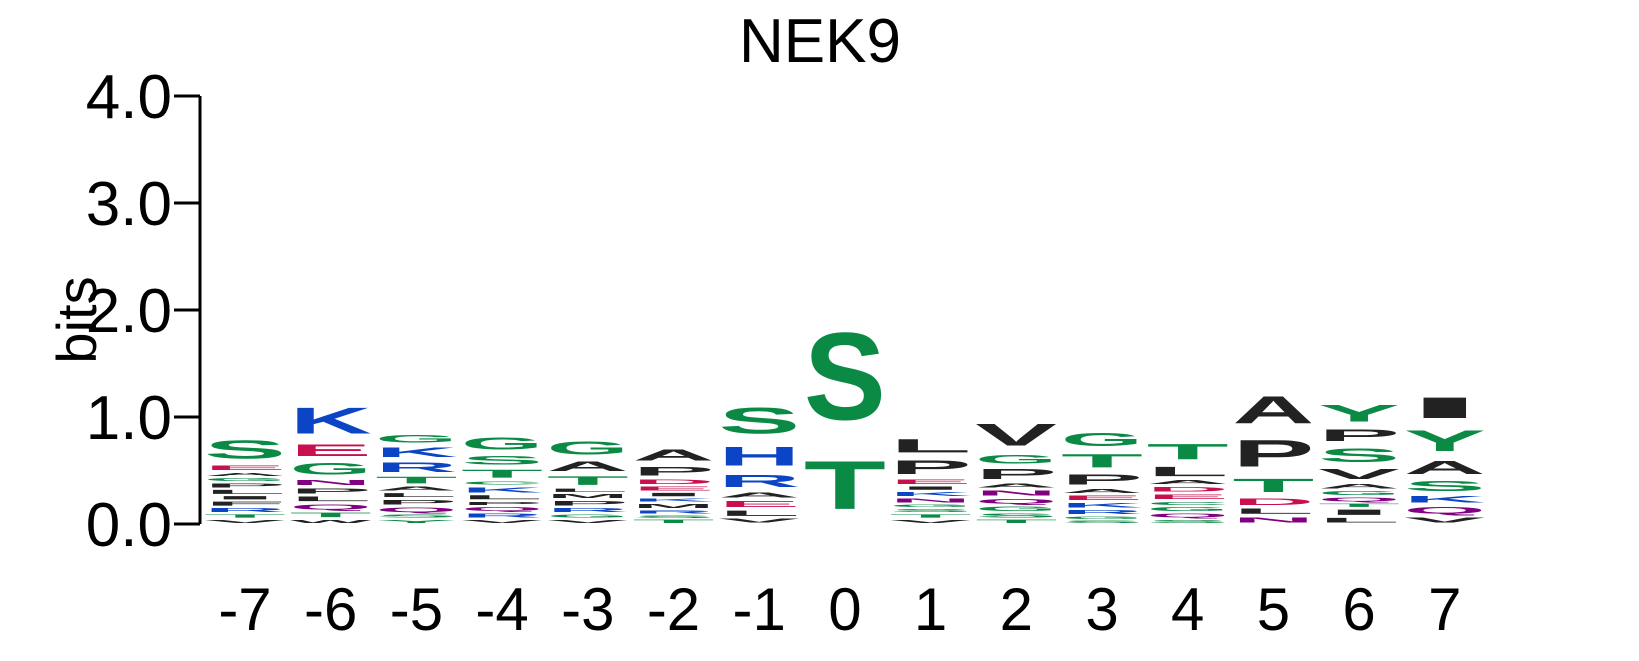 The width and height of the screenshot is (1639, 661). Describe the element at coordinates (129, 418) in the screenshot. I see `y-tick-label: 1.0` at that location.